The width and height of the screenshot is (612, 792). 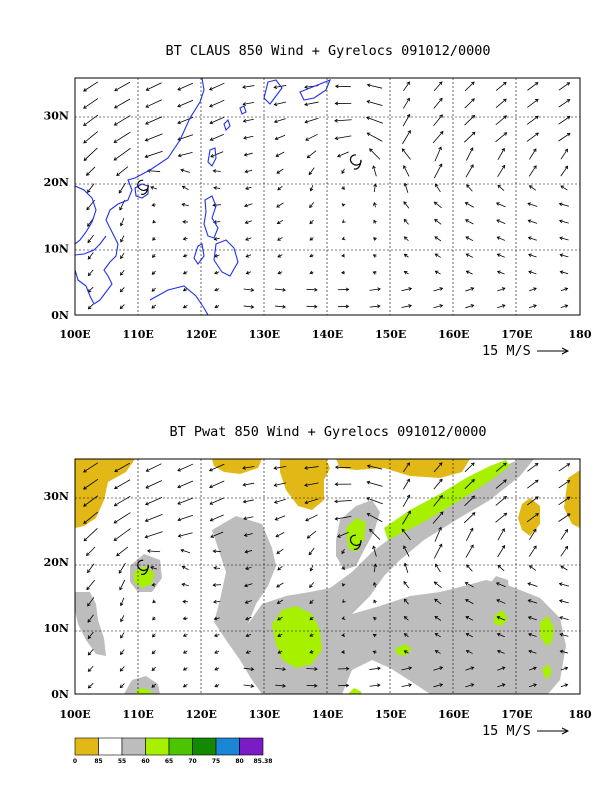 What do you see at coordinates (249, 174) in the screenshot?
I see `gyre-location-markers` at bounding box center [249, 174].